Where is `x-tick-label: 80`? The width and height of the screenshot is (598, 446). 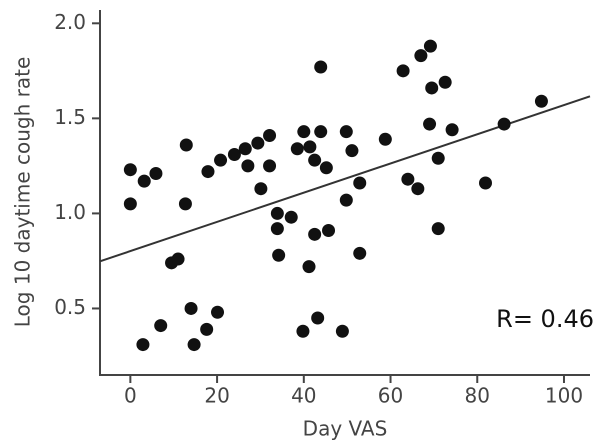
x-tick-label: 80 is located at coordinates (477, 396).